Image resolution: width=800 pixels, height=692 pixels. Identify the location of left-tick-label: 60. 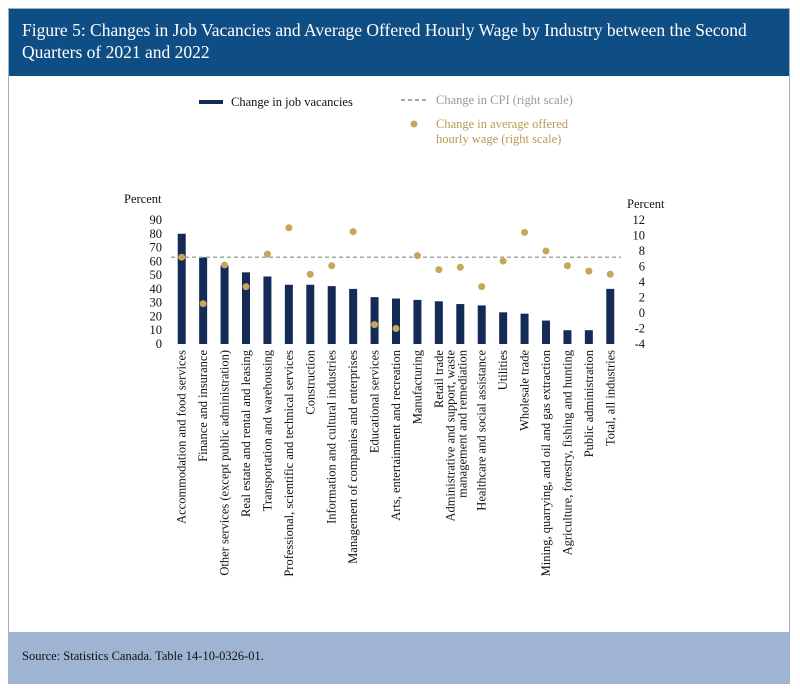
(156, 261).